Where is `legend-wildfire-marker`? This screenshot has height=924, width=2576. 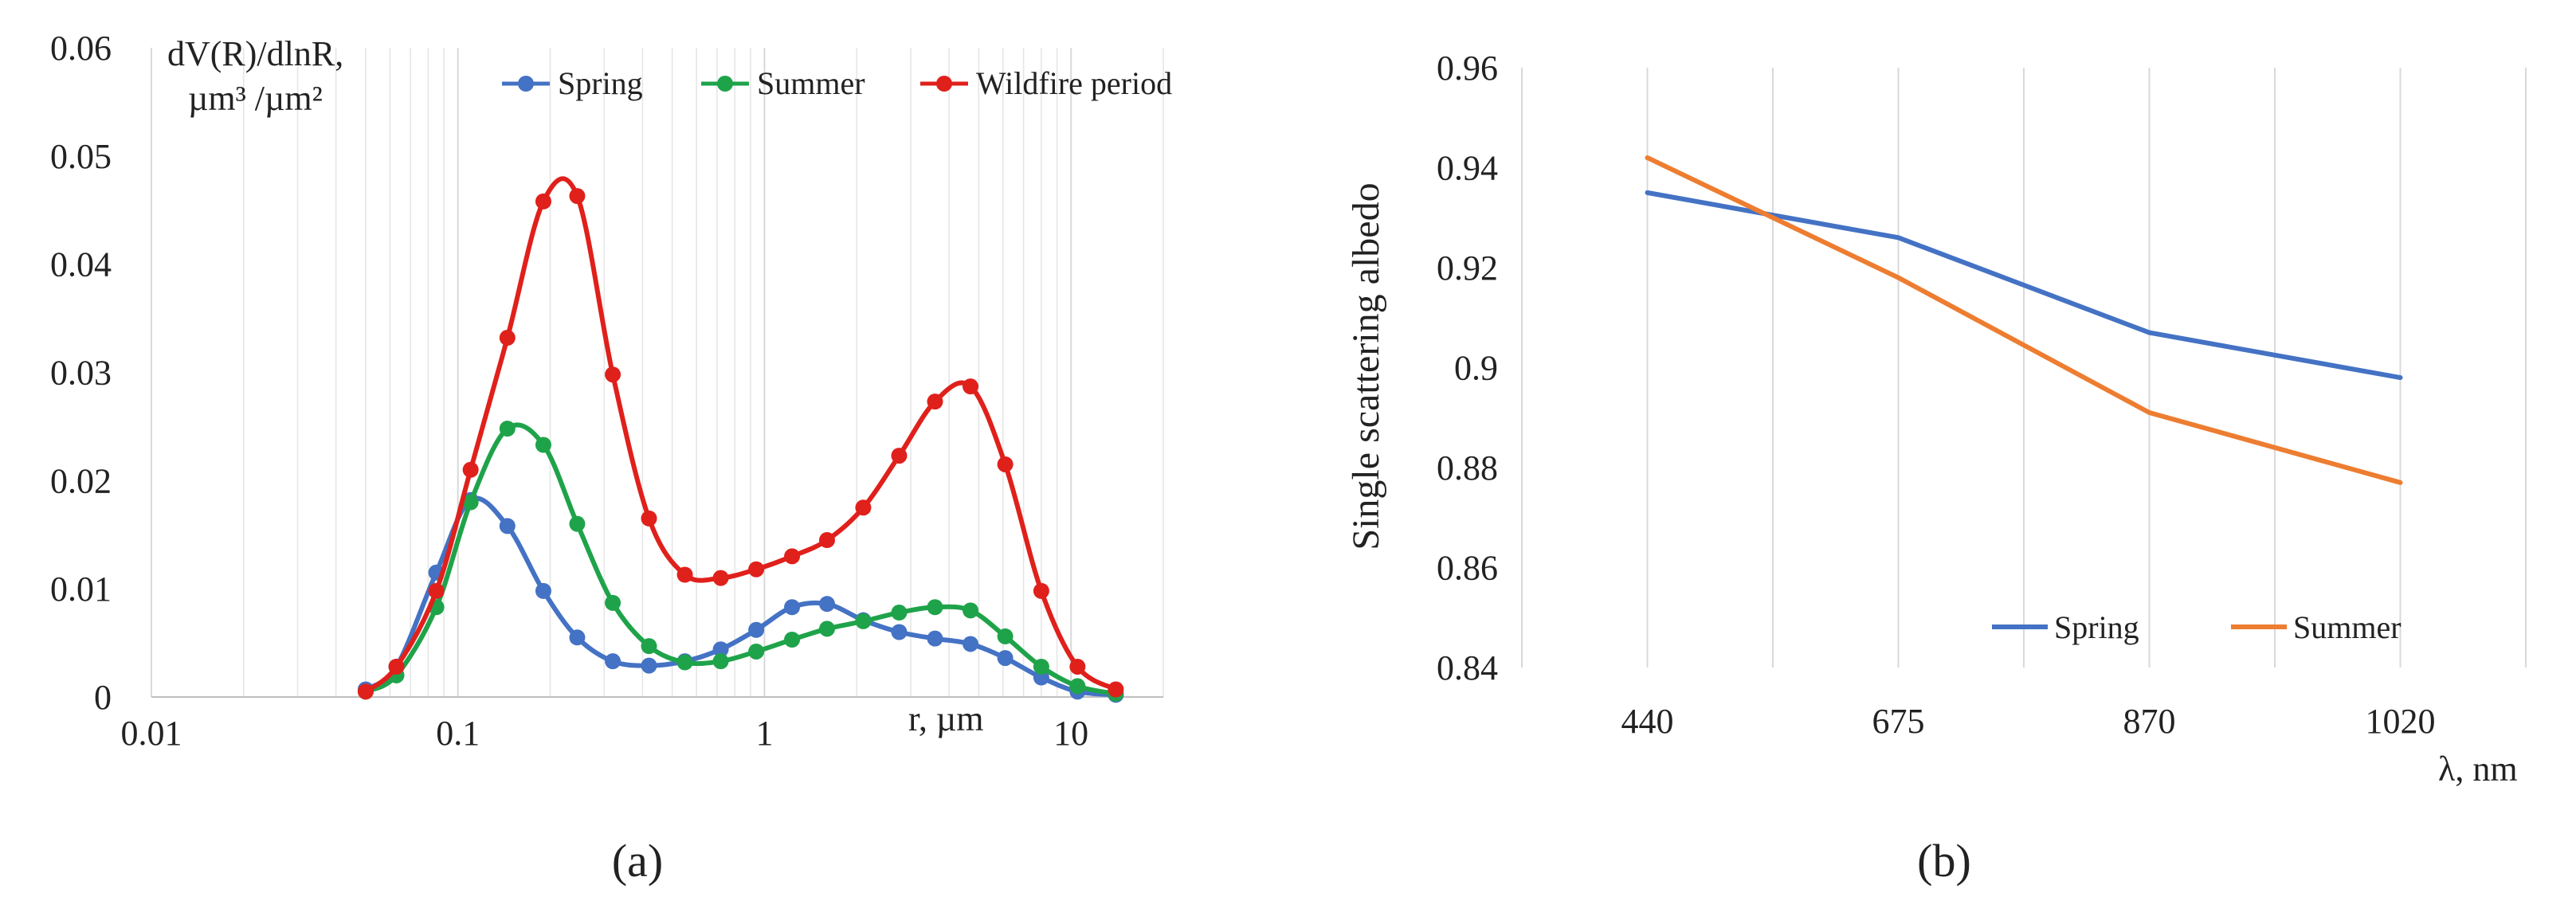 legend-wildfire-marker is located at coordinates (944, 84).